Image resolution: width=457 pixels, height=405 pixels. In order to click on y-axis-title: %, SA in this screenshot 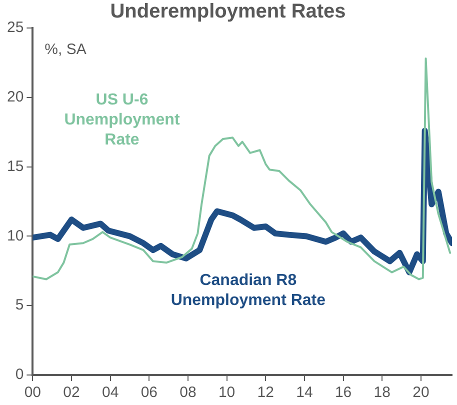, I will do `click(65, 49)`.